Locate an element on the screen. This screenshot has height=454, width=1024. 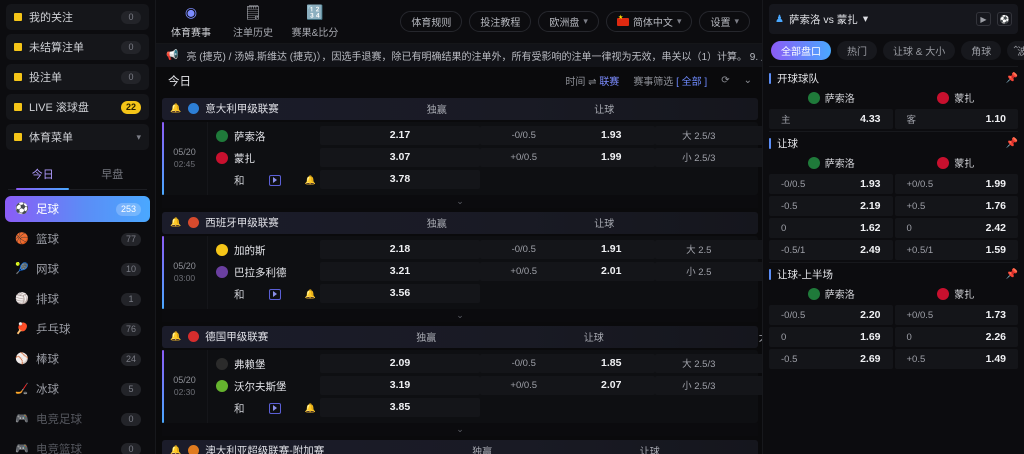
odds-cell-1x2-0: 2.09 is located at coordinates (400, 363).